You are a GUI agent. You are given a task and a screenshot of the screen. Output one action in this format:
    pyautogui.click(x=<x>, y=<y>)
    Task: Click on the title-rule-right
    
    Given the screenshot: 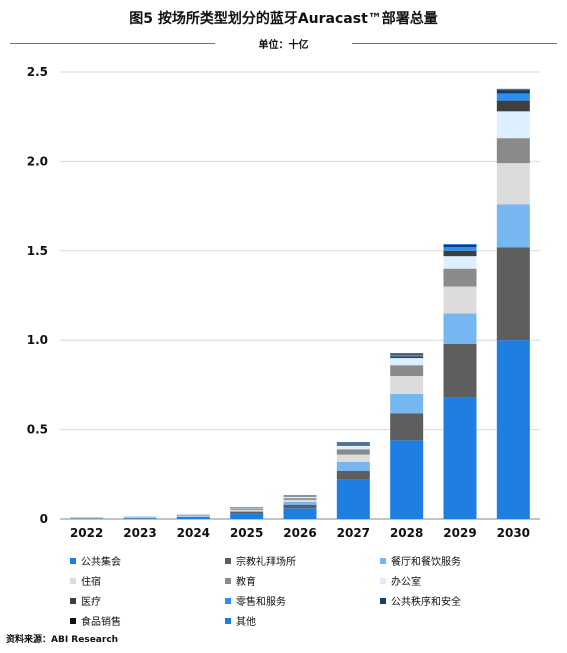 What is the action you would take?
    pyautogui.click(x=454, y=43)
    